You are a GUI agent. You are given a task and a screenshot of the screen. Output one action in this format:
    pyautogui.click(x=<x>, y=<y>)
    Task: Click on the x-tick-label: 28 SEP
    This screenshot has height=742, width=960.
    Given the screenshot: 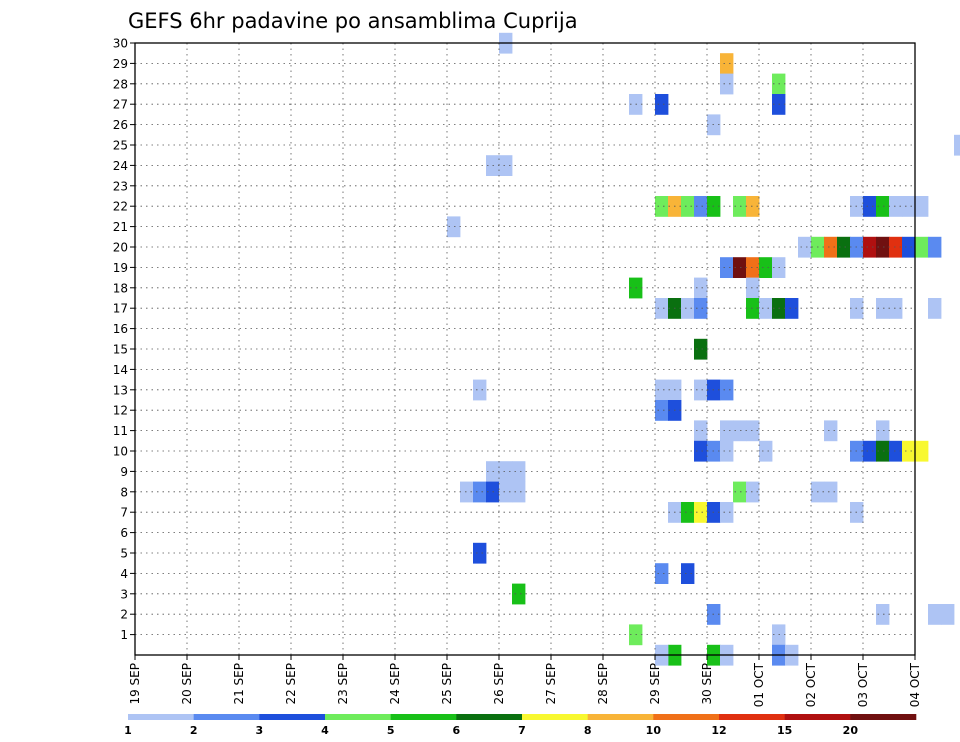 What is the action you would take?
    pyautogui.click(x=603, y=684)
    